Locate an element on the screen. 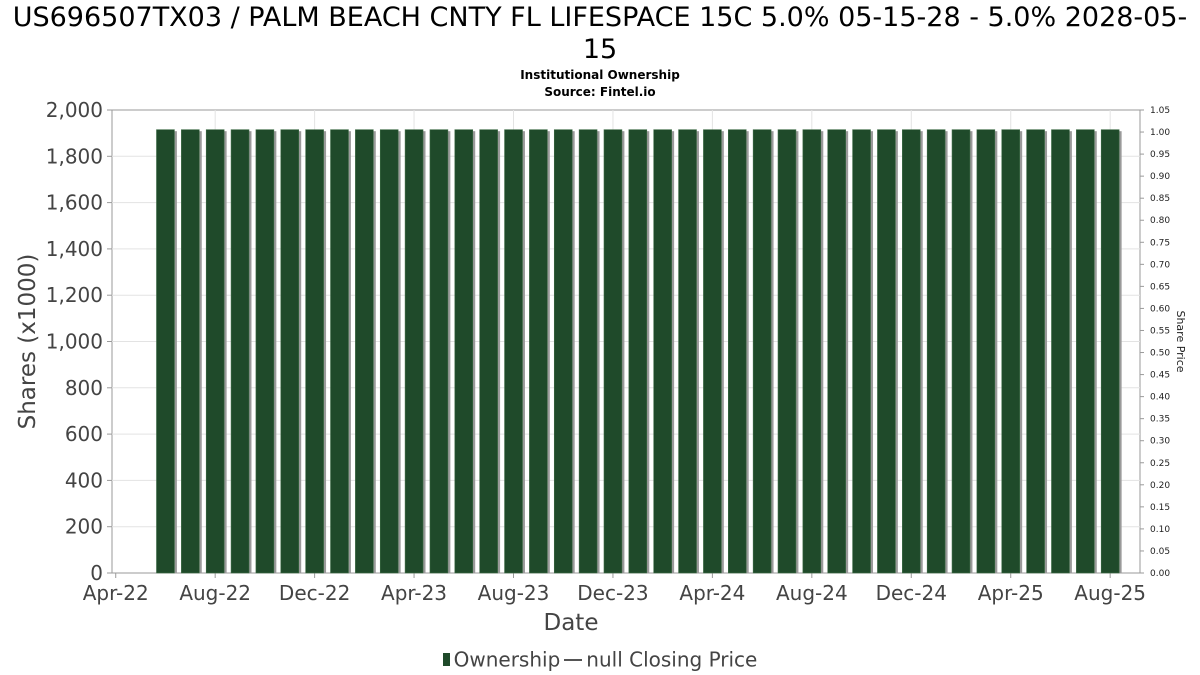 The height and width of the screenshot is (675, 1200). x-tick-label: Apr-23 is located at coordinates (414, 593).